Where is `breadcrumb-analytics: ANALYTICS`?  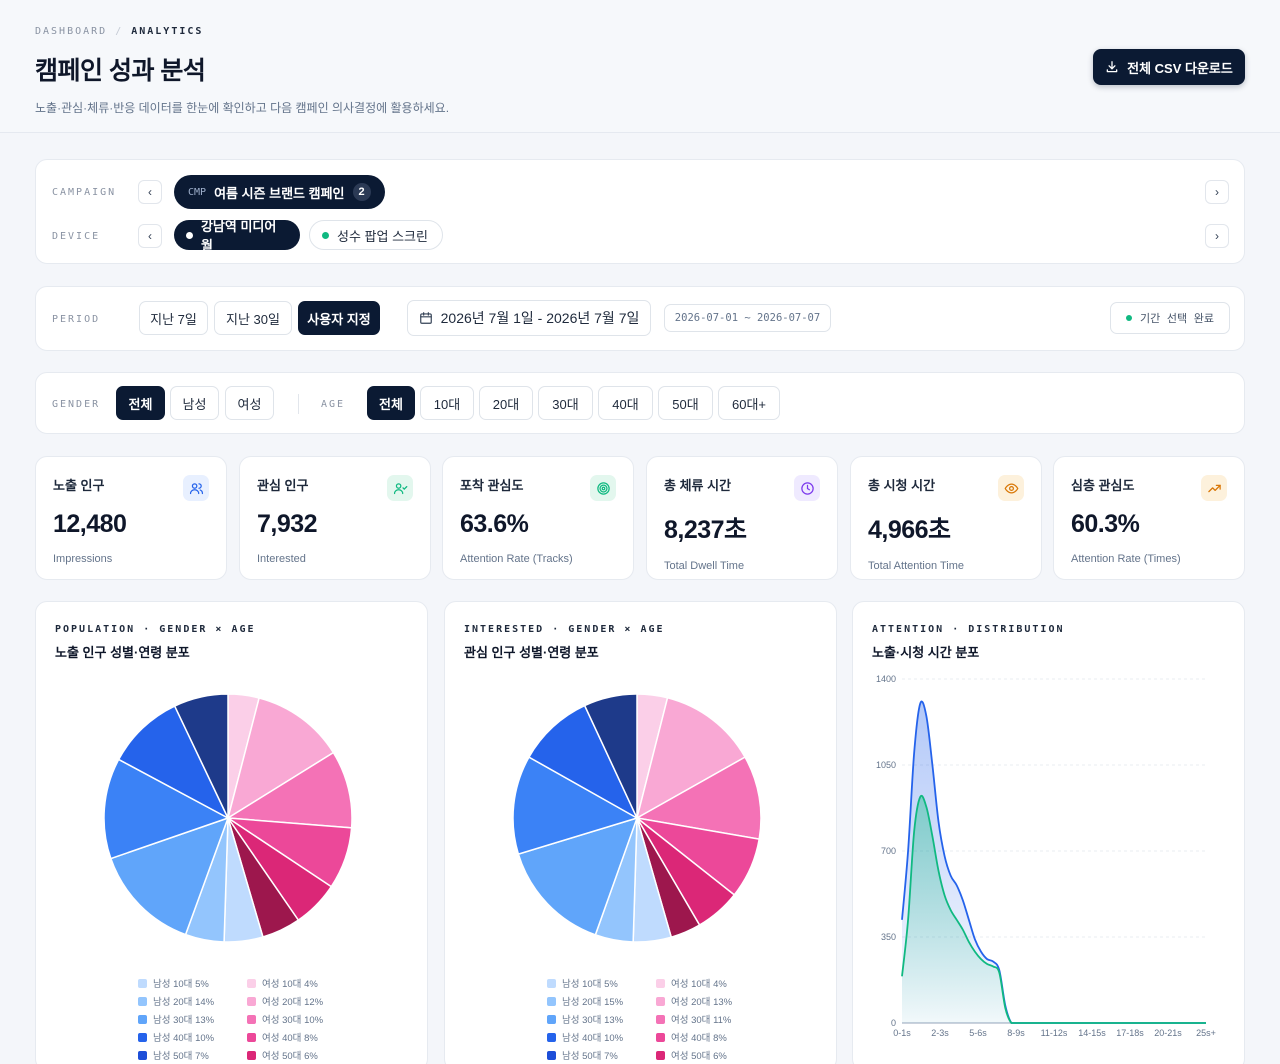 breadcrumb-analytics: ANALYTICS is located at coordinates (167, 31).